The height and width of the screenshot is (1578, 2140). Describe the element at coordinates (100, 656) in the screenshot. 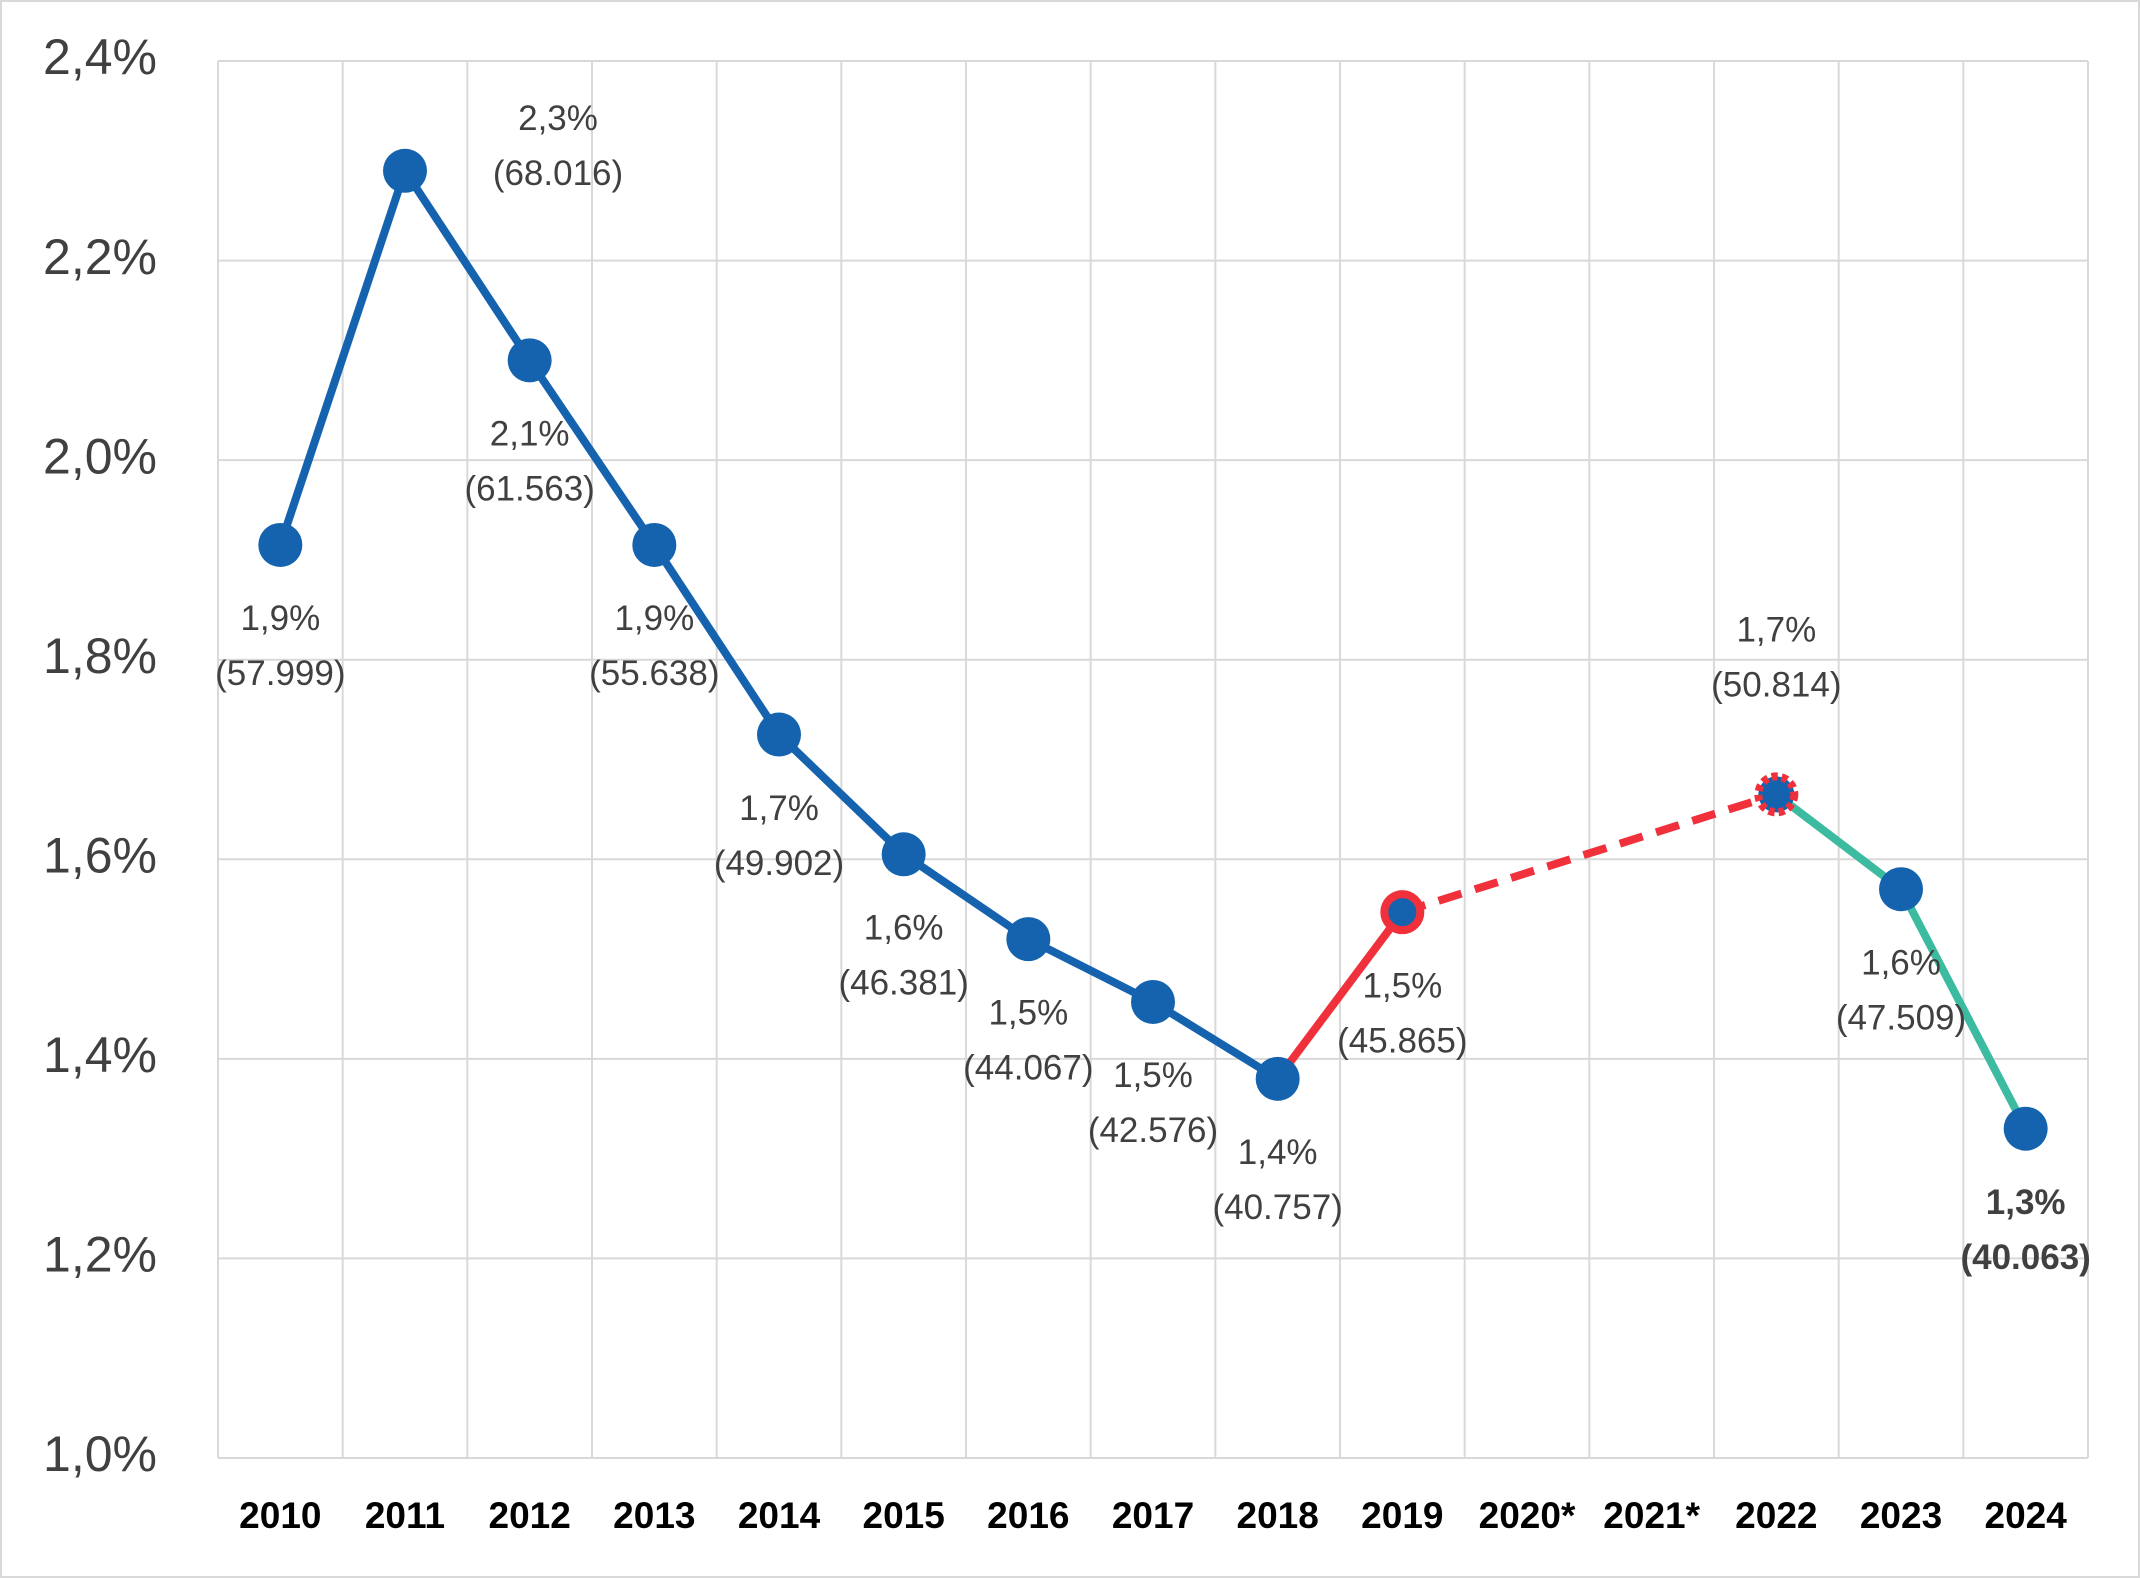

I see `y-tick-label: 1,8%` at that location.